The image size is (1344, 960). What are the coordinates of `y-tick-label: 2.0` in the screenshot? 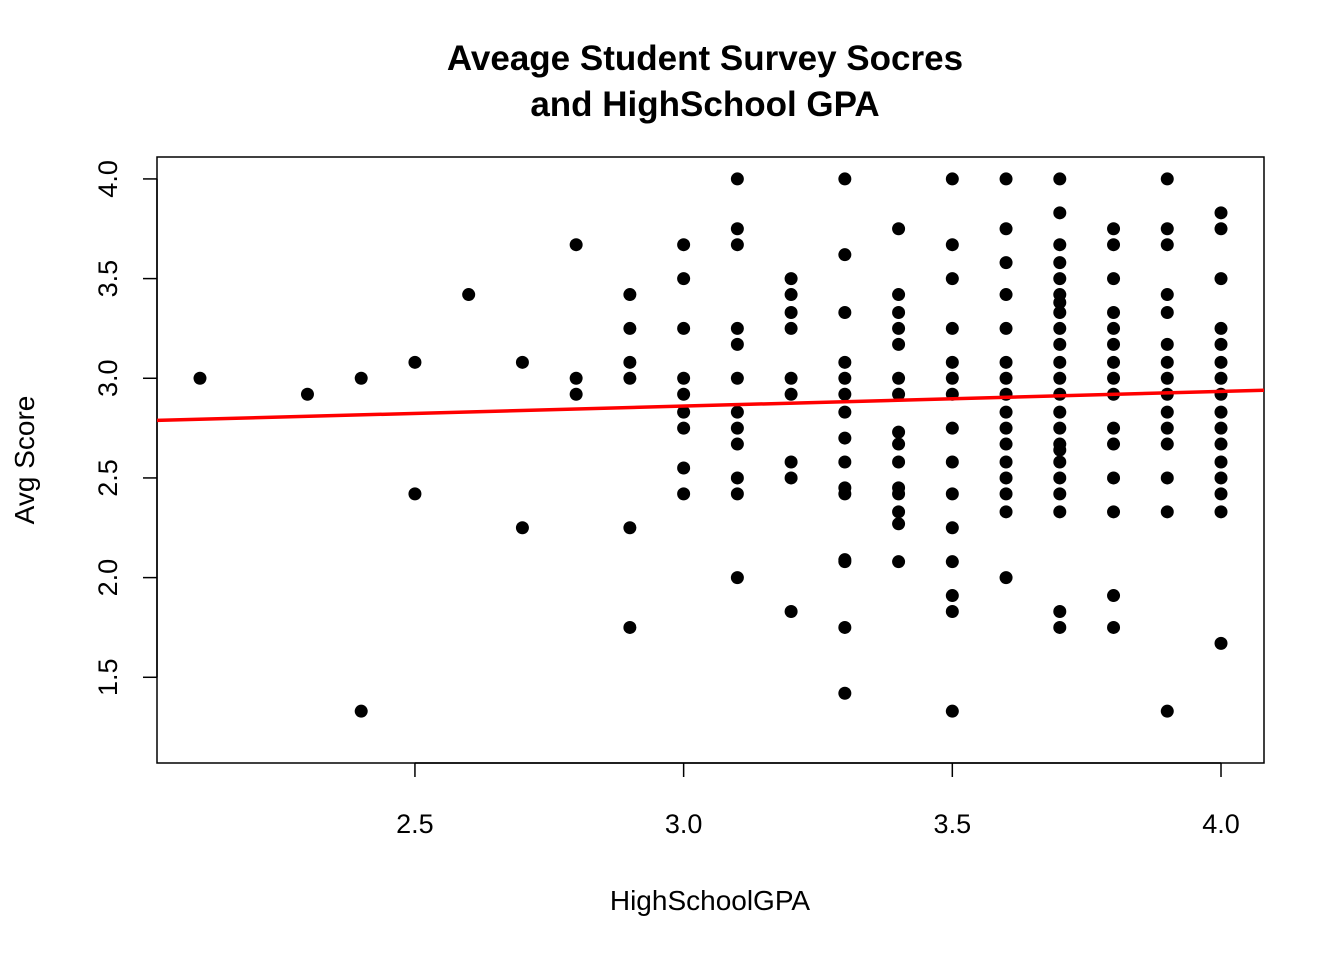 It's located at (108, 578).